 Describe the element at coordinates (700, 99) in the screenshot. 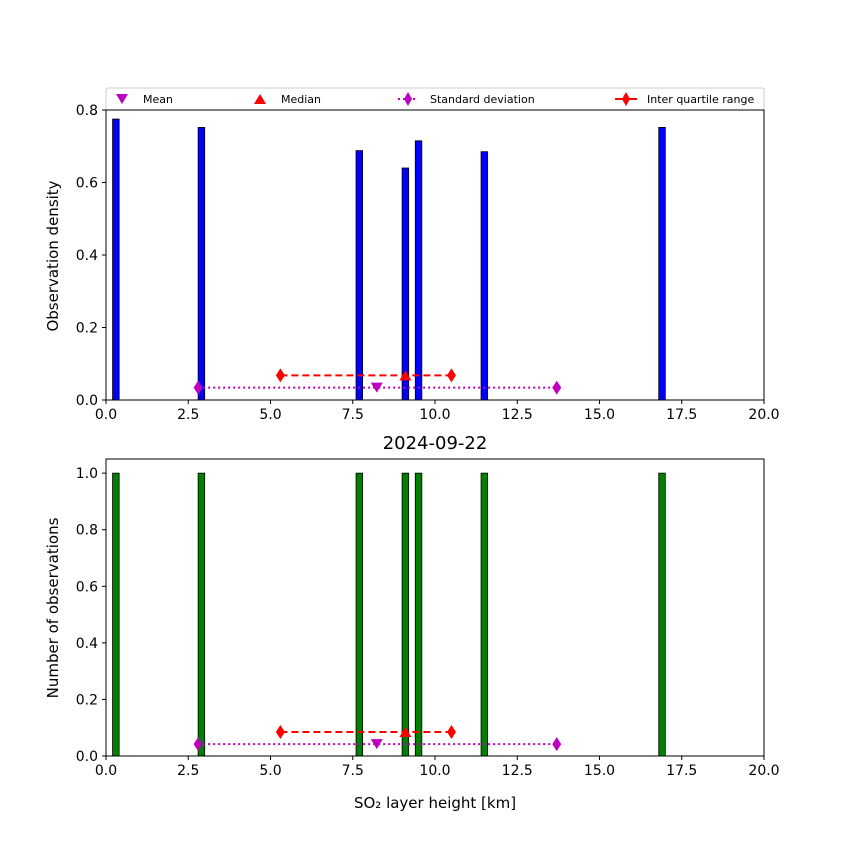

I see `legend-iqr-label: Inter quartile range` at that location.